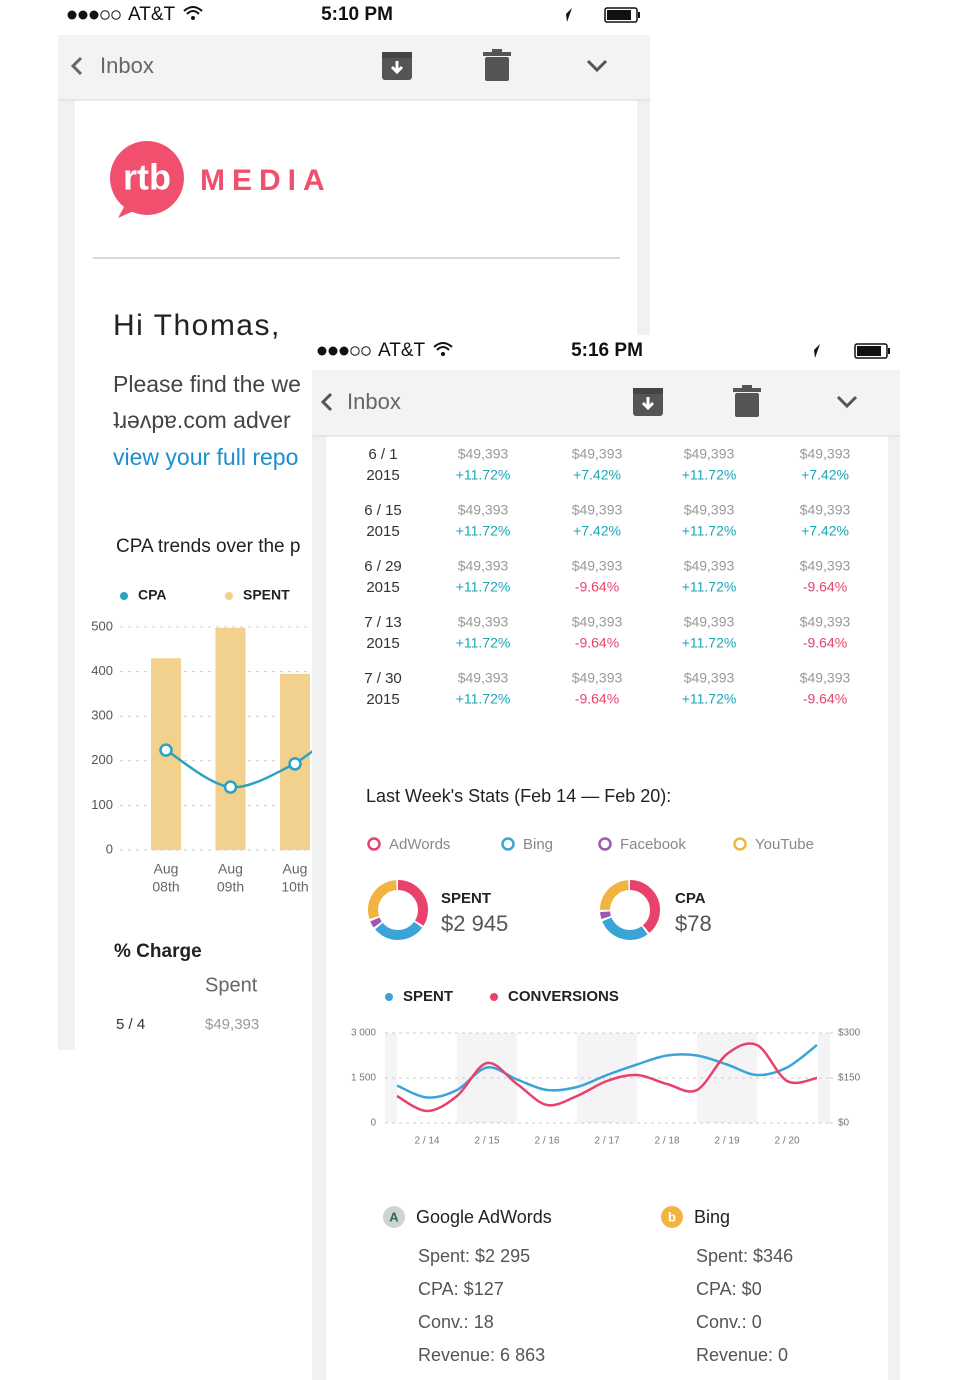 The width and height of the screenshot is (962, 1380). I want to click on series-line, so click(607, 1071).